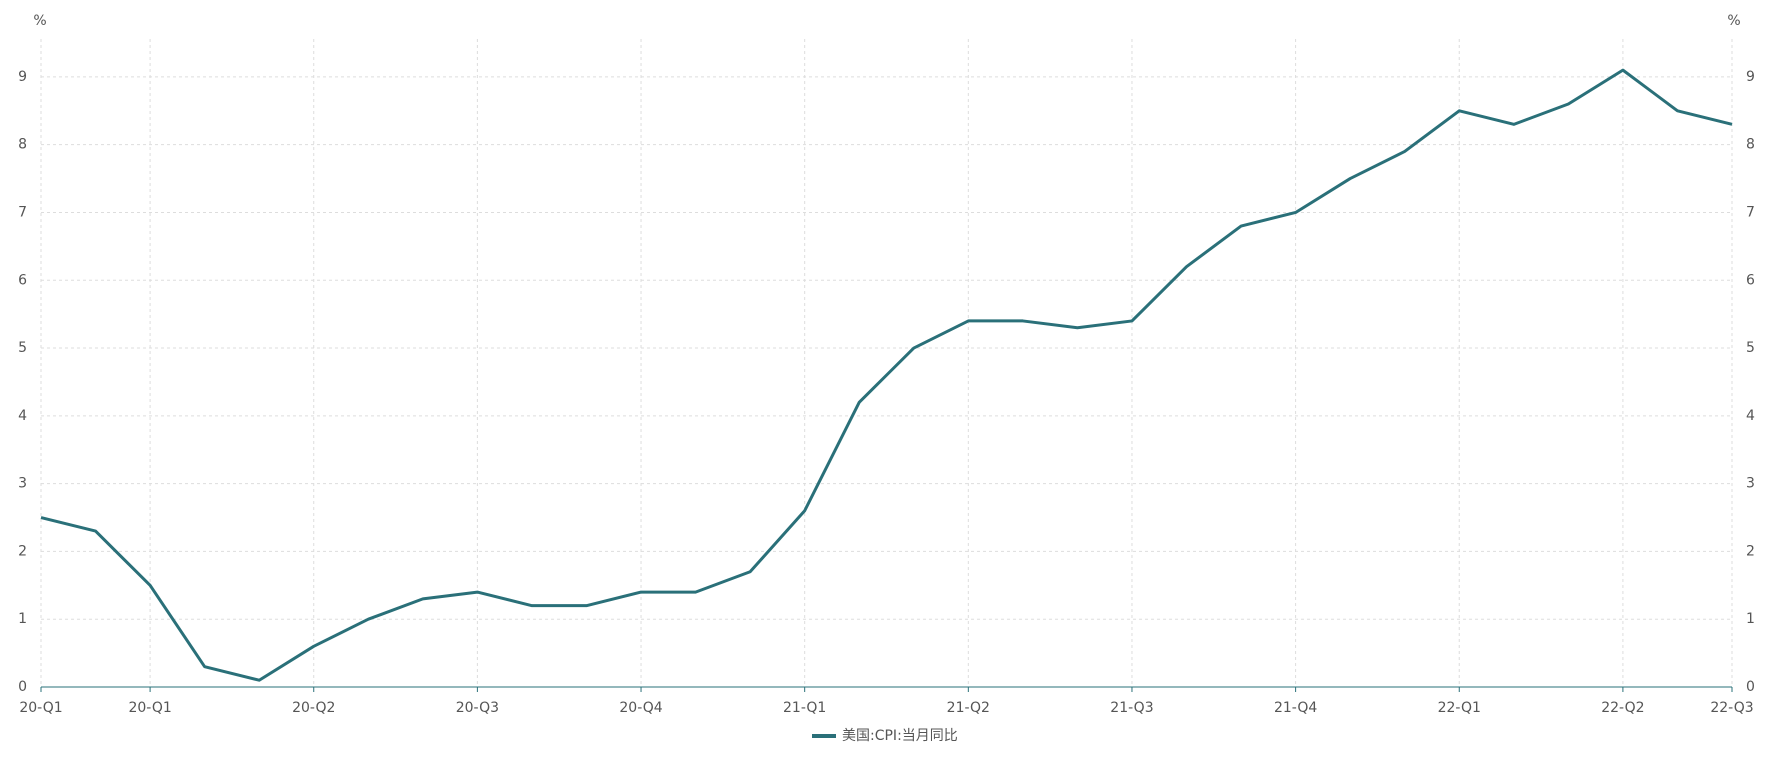  I want to click on x-tick-label: 22-Q3, so click(1731, 708).